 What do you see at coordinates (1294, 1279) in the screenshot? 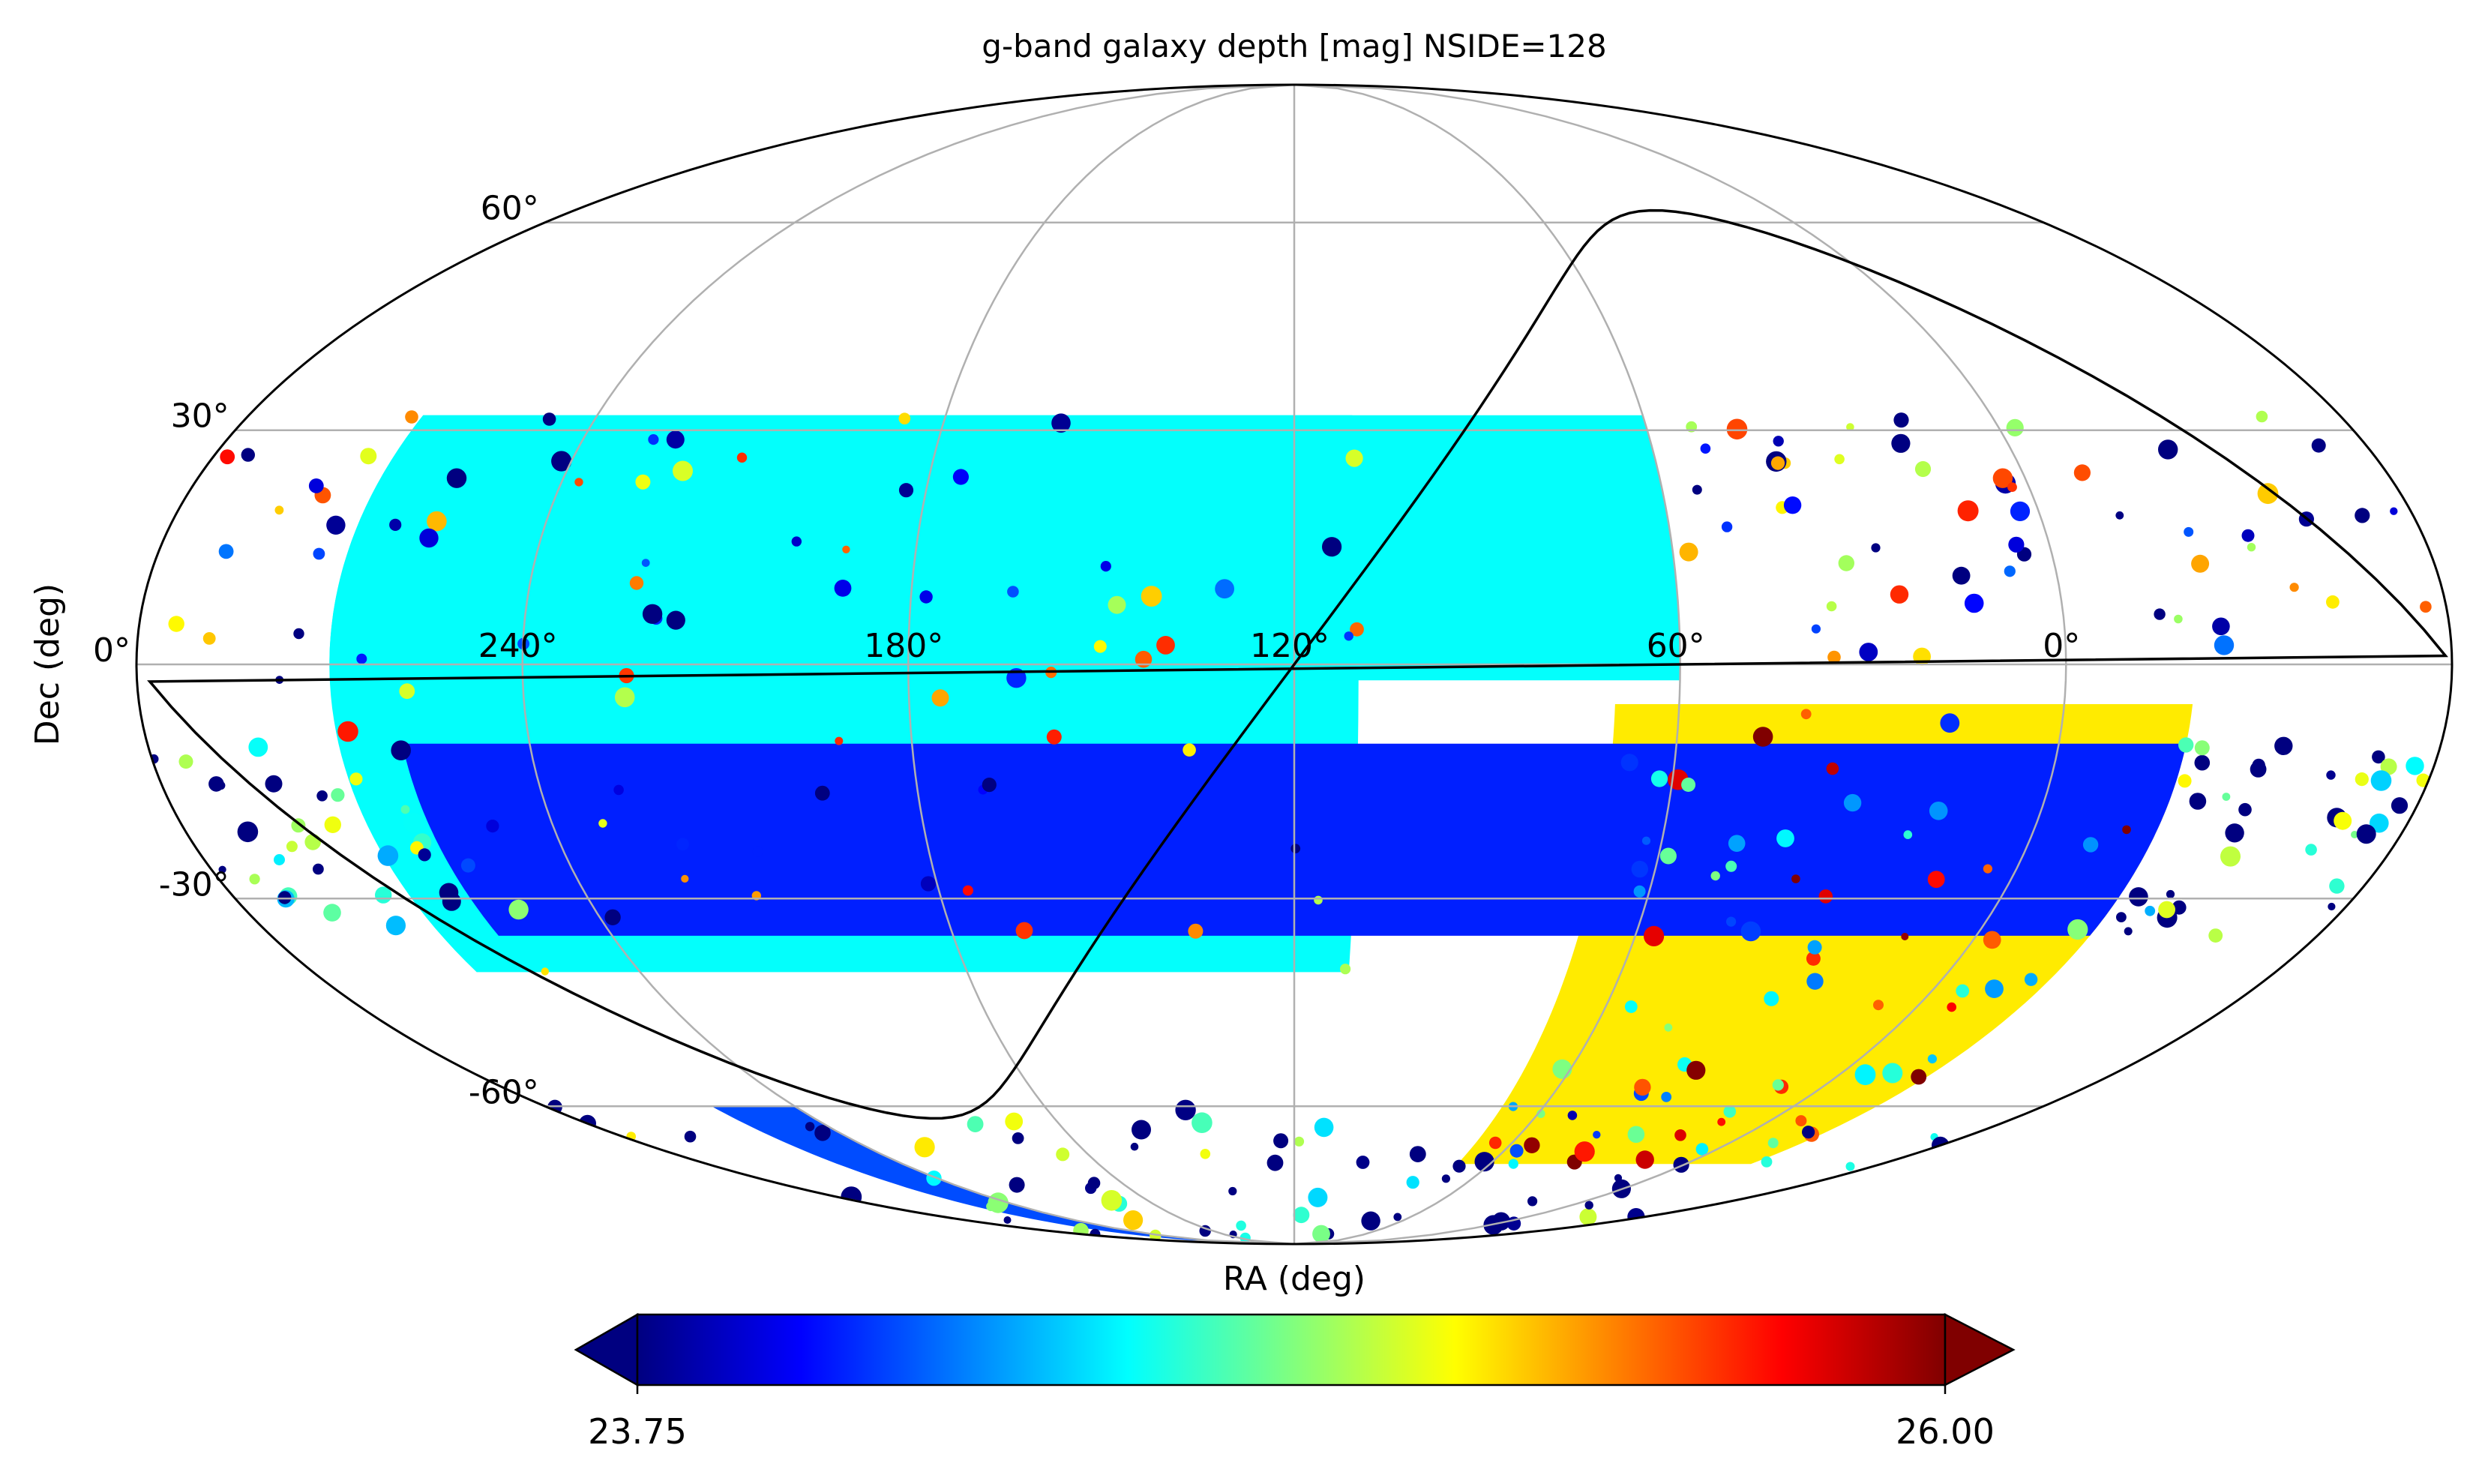
I see `x-axis-label: RA (deg)` at bounding box center [1294, 1279].